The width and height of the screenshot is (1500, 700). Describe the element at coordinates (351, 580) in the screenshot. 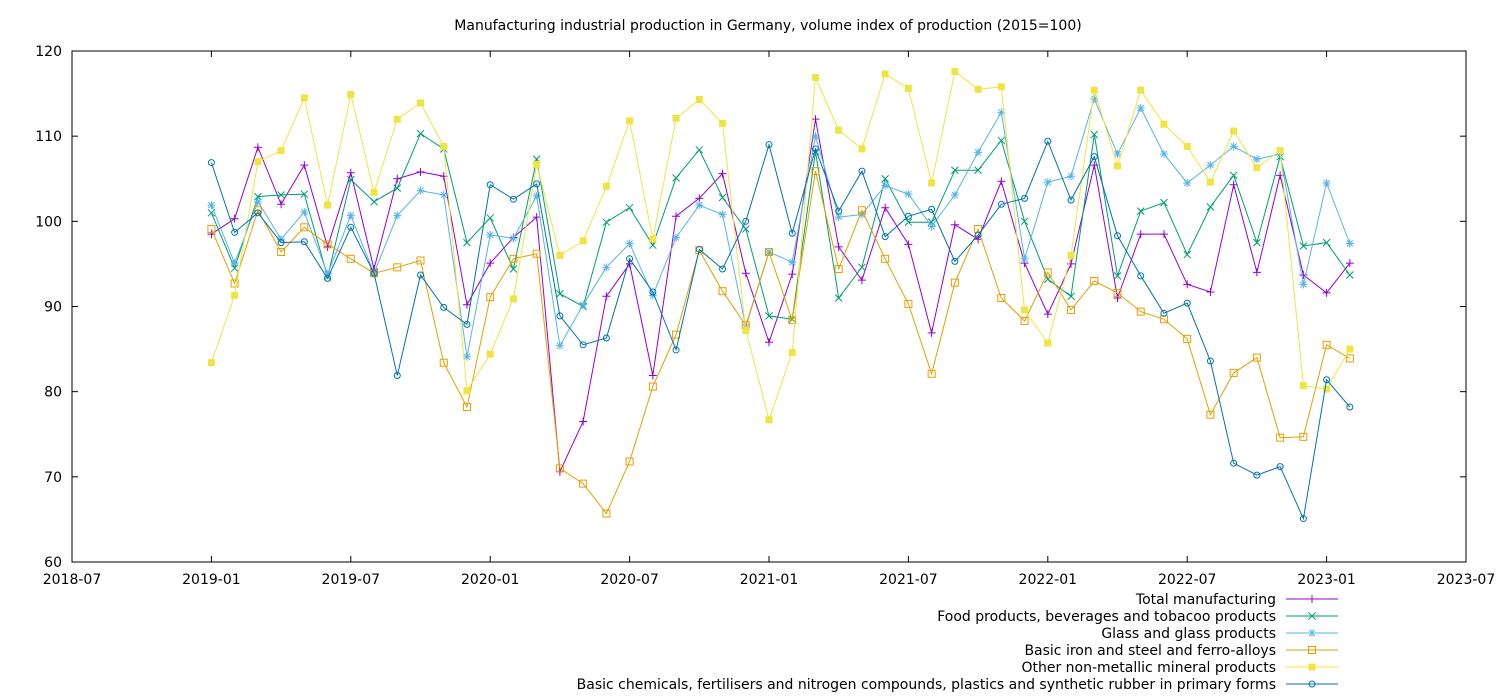

I see `x-tick-label: 2019-07` at that location.